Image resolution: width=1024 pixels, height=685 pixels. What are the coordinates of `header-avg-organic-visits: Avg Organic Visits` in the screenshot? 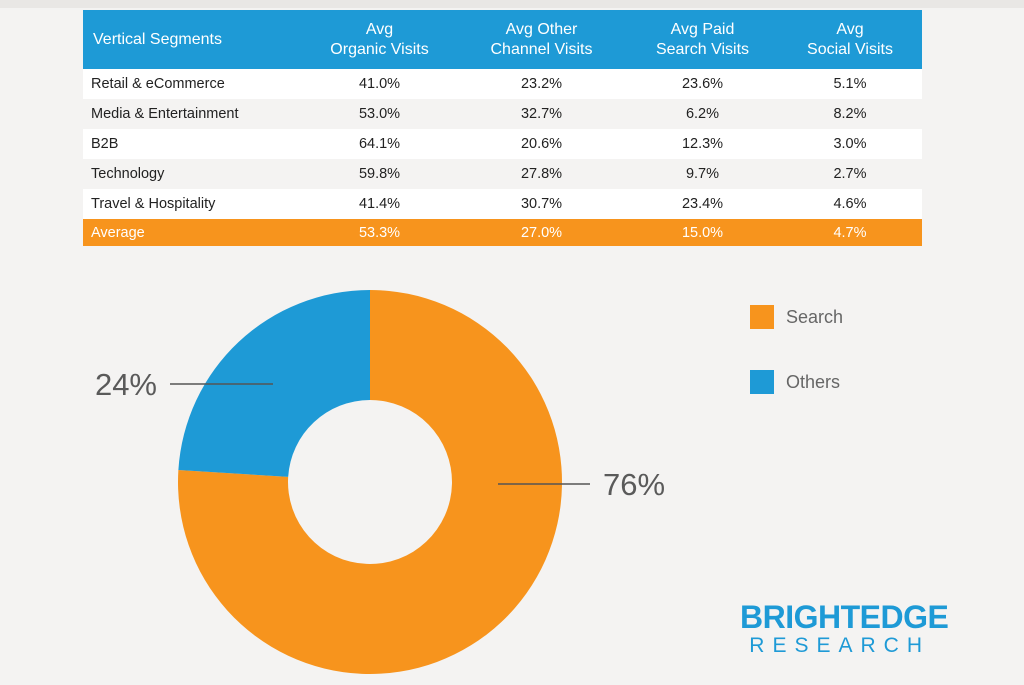 It's located at (379, 39).